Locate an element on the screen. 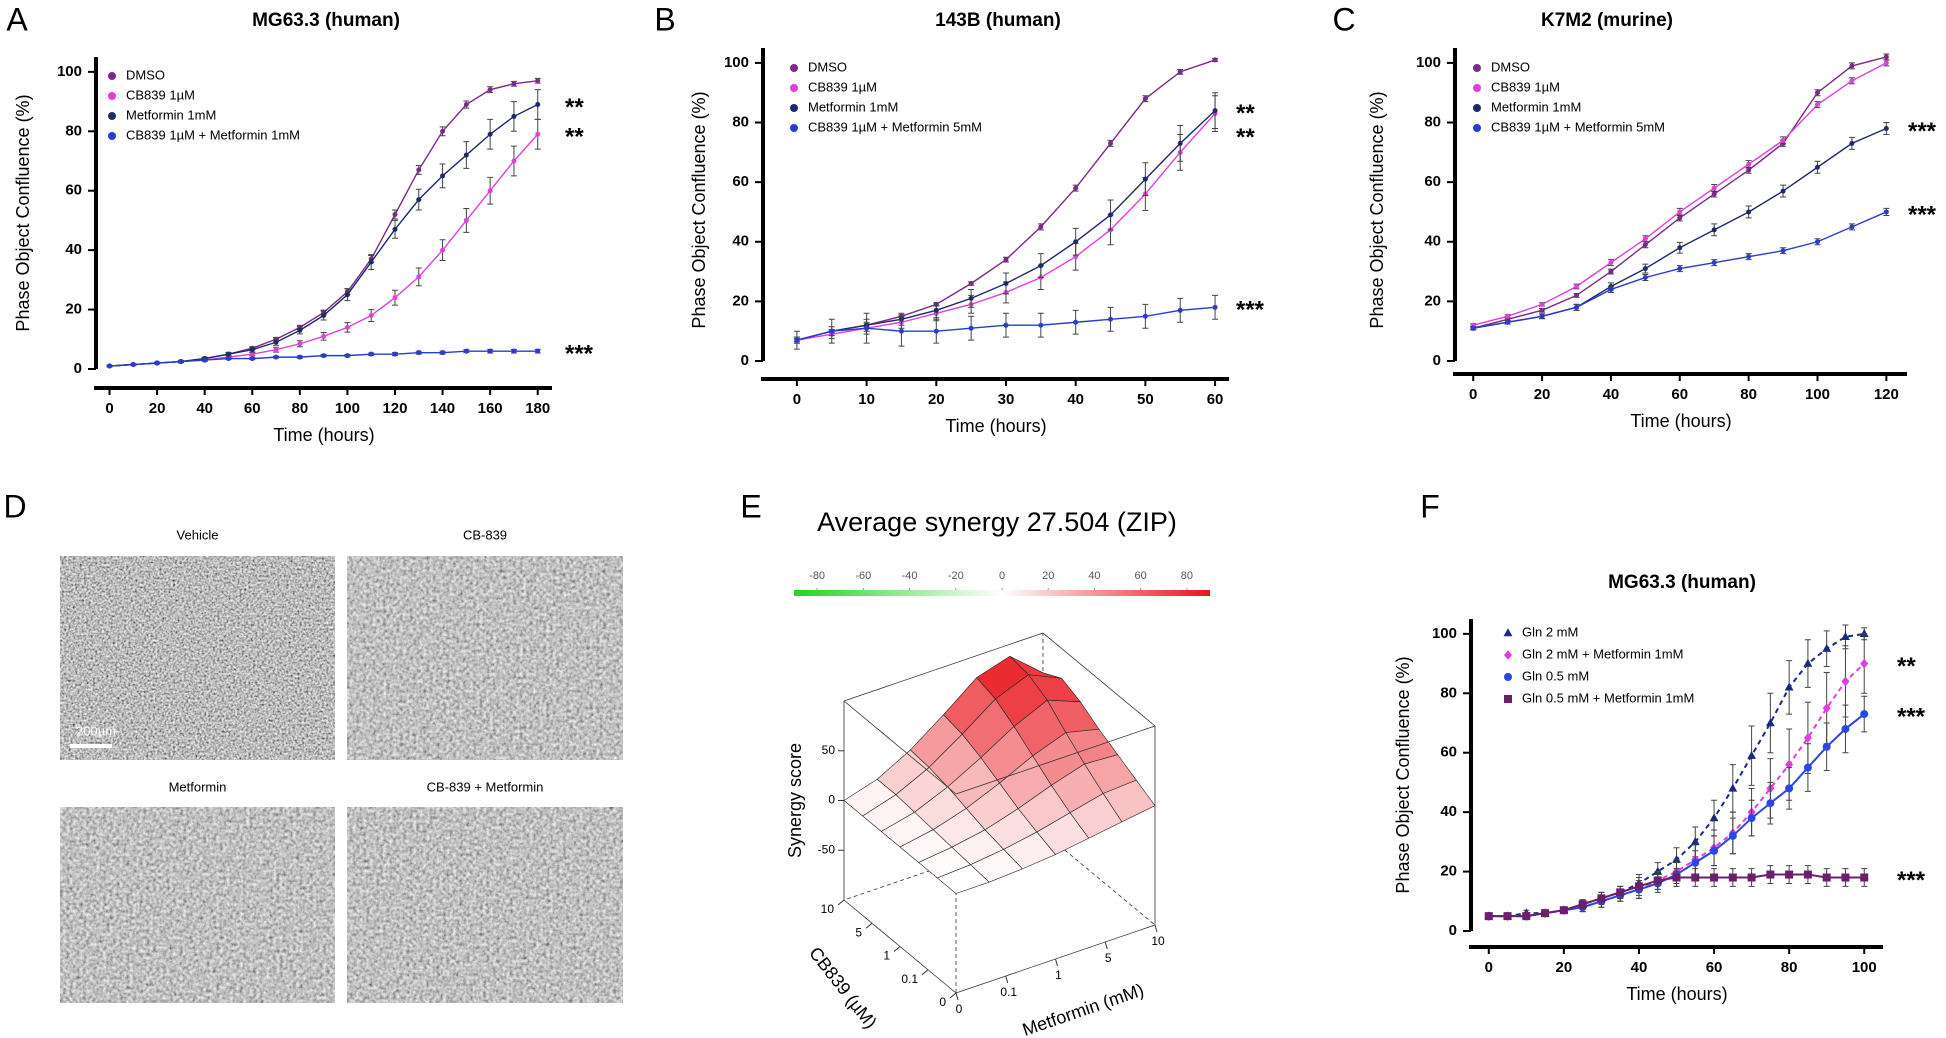 The height and width of the screenshot is (1038, 1946). micrograph is located at coordinates (485, 905).